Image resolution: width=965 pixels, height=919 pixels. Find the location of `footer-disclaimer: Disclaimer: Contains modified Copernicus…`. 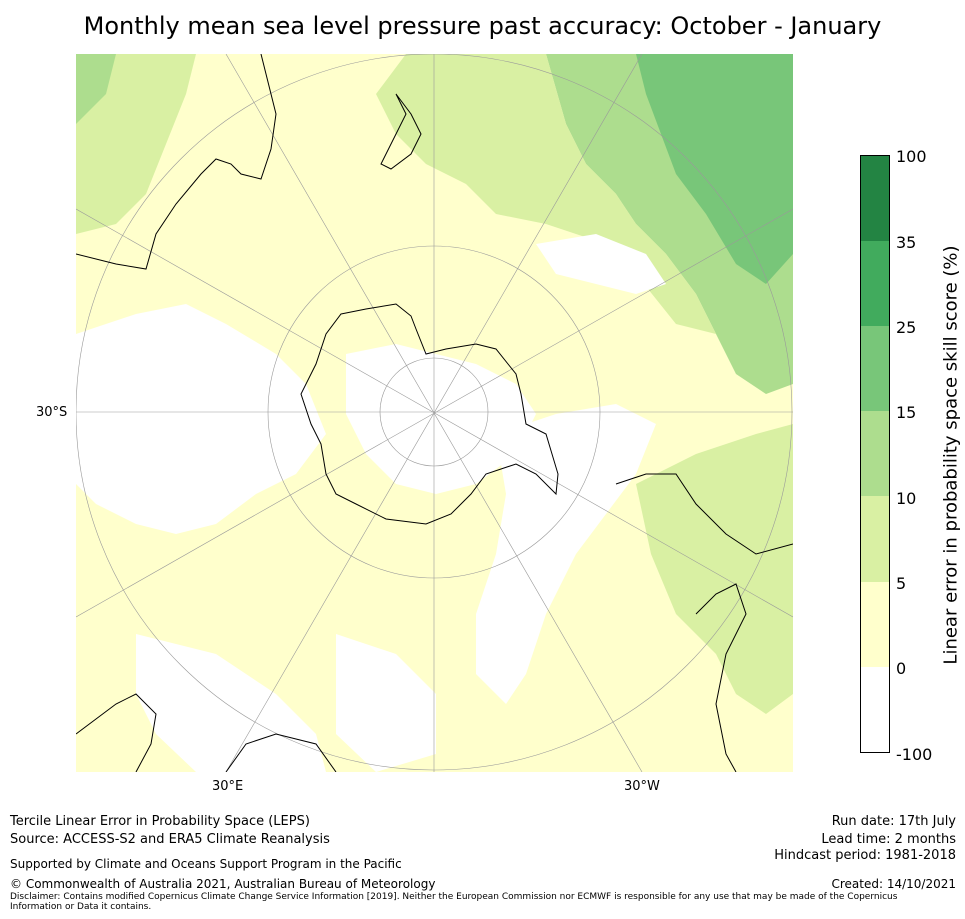

footer-disclaimer: Disclaimer: Contains modified Copernicus… is located at coordinates (454, 902).